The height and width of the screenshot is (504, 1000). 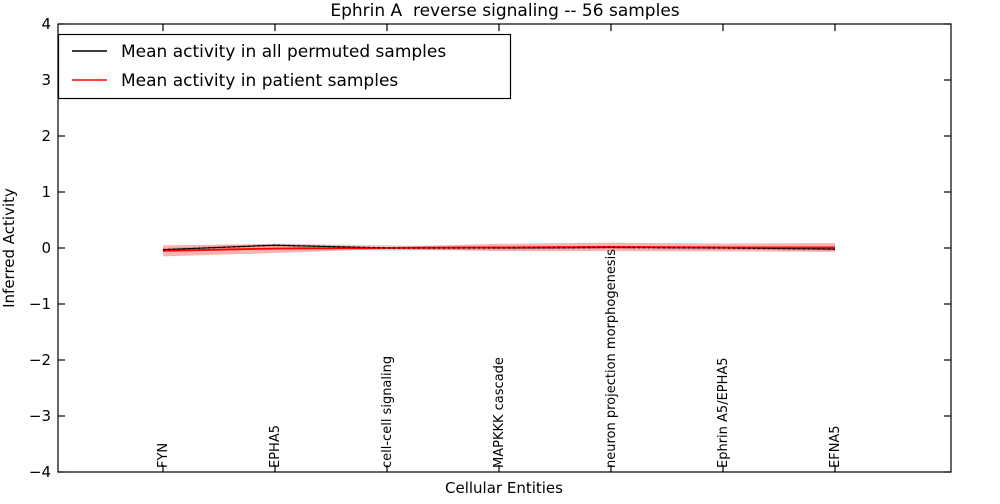 I want to click on x-tick-label: EFNA5, so click(x=835, y=446).